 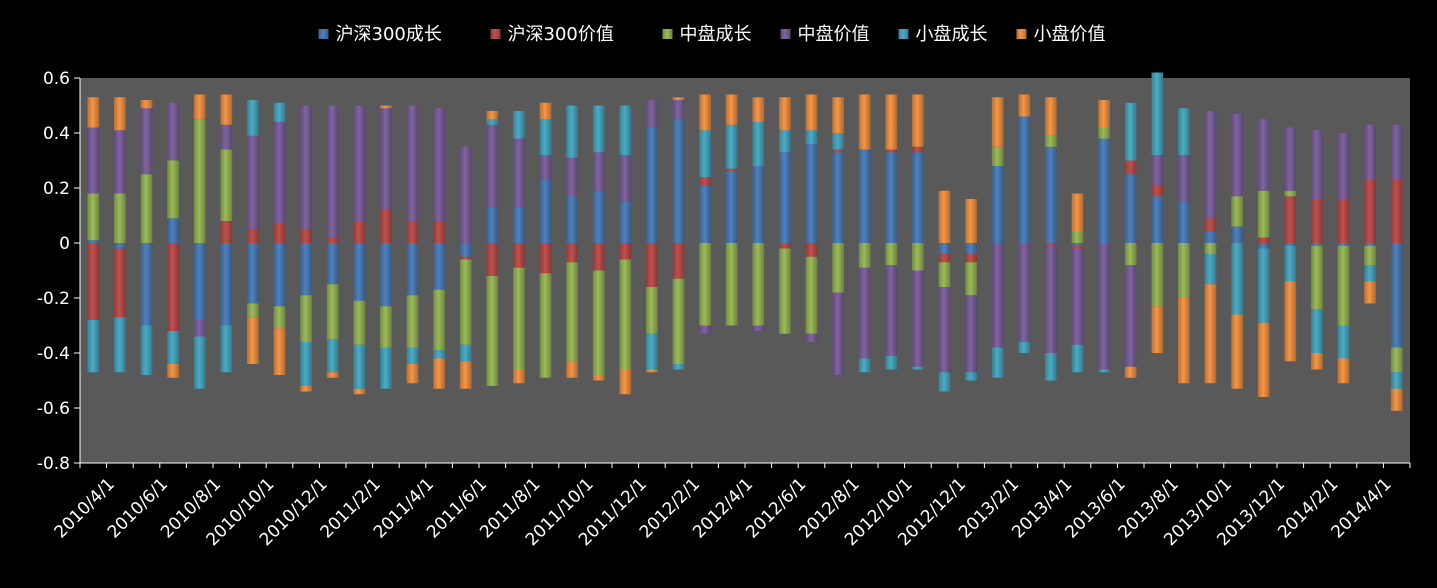 I want to click on legend-label: 沪深300成长, so click(x=389, y=34).